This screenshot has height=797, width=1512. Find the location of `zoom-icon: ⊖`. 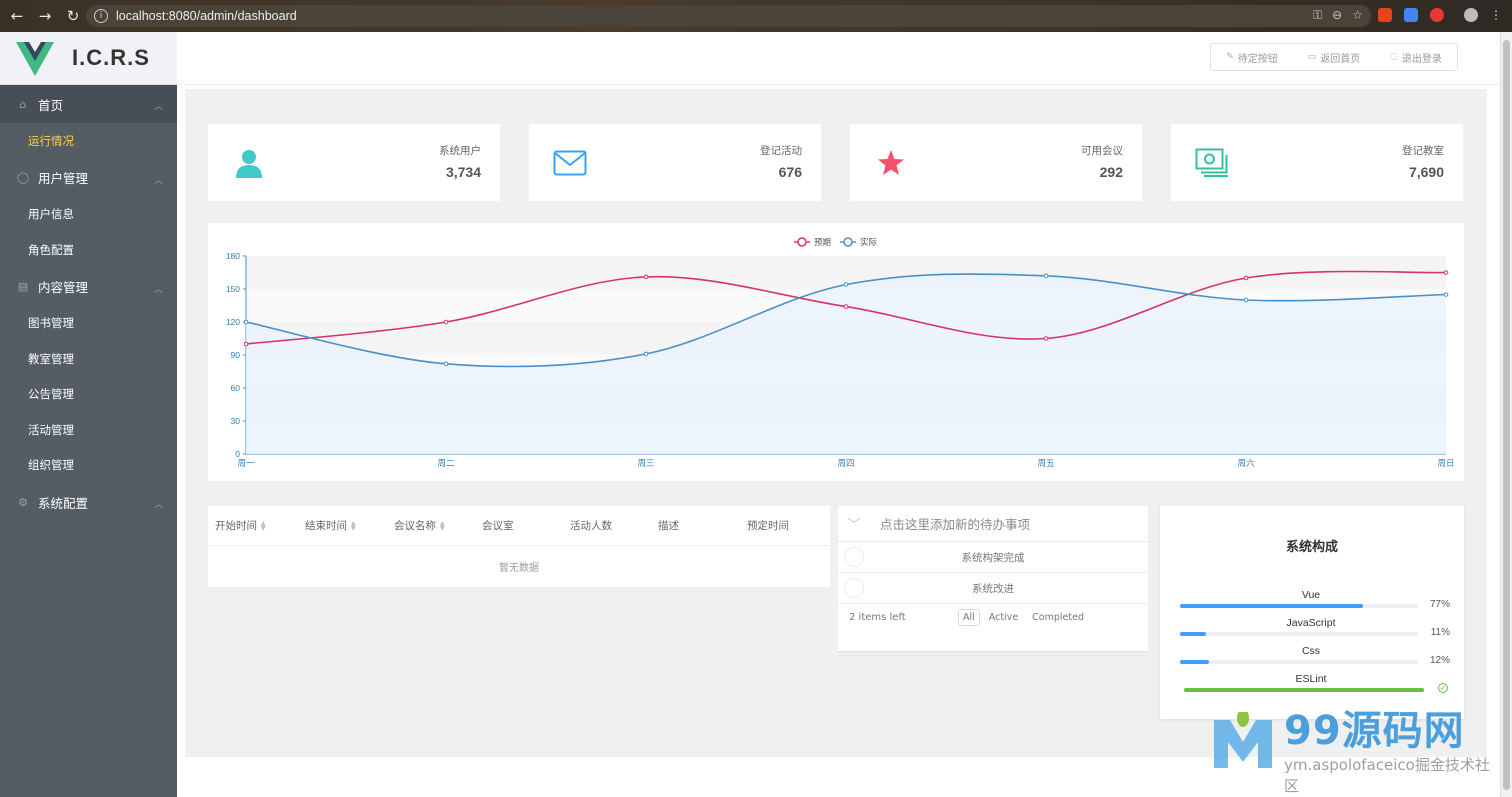

zoom-icon: ⊖ is located at coordinates (1337, 15).